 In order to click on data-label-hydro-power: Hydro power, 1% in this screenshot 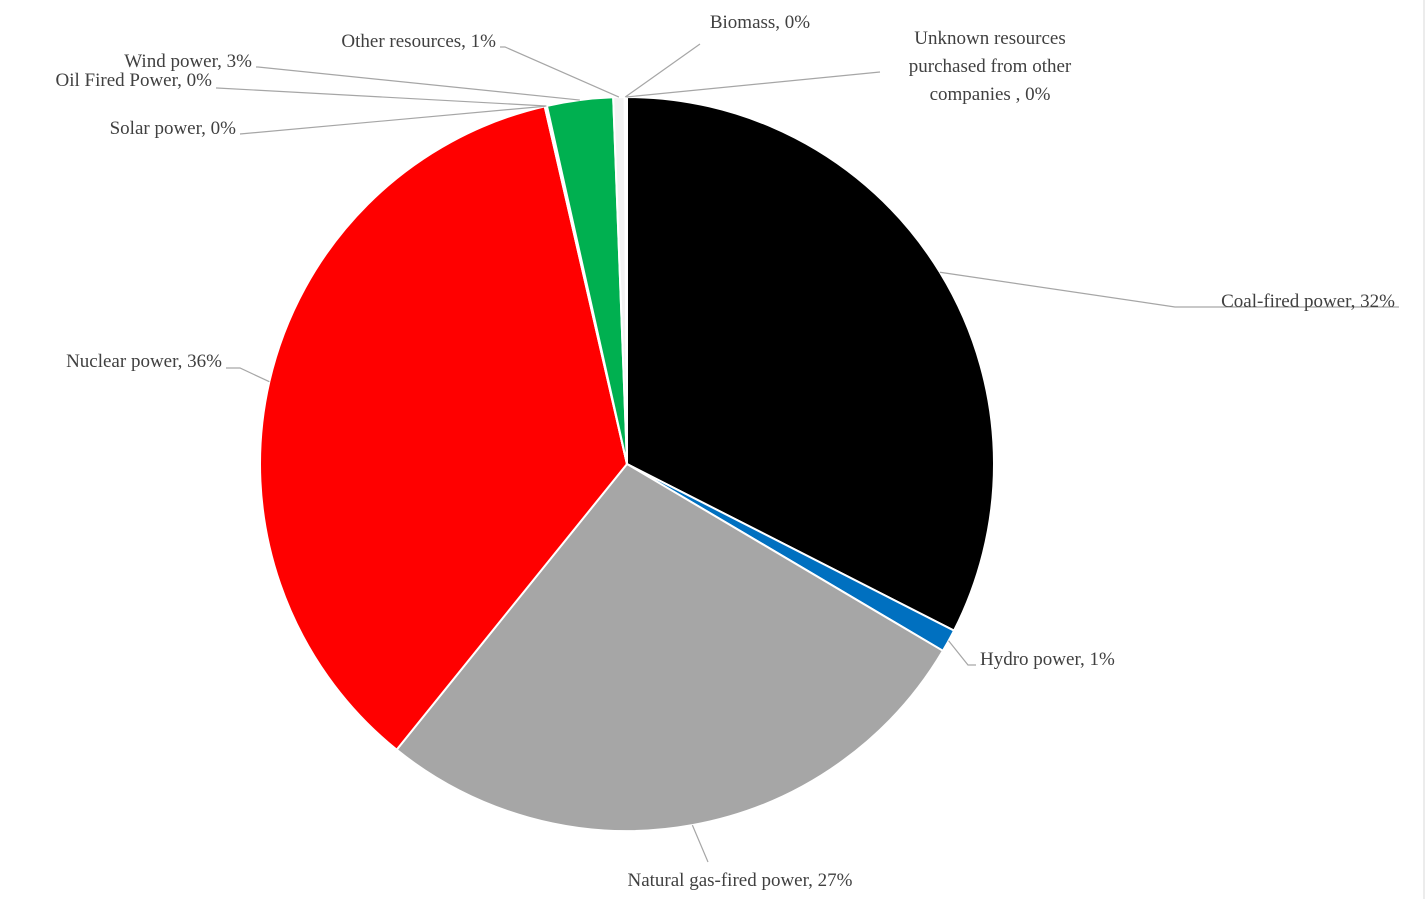, I will do `click(1047, 659)`.